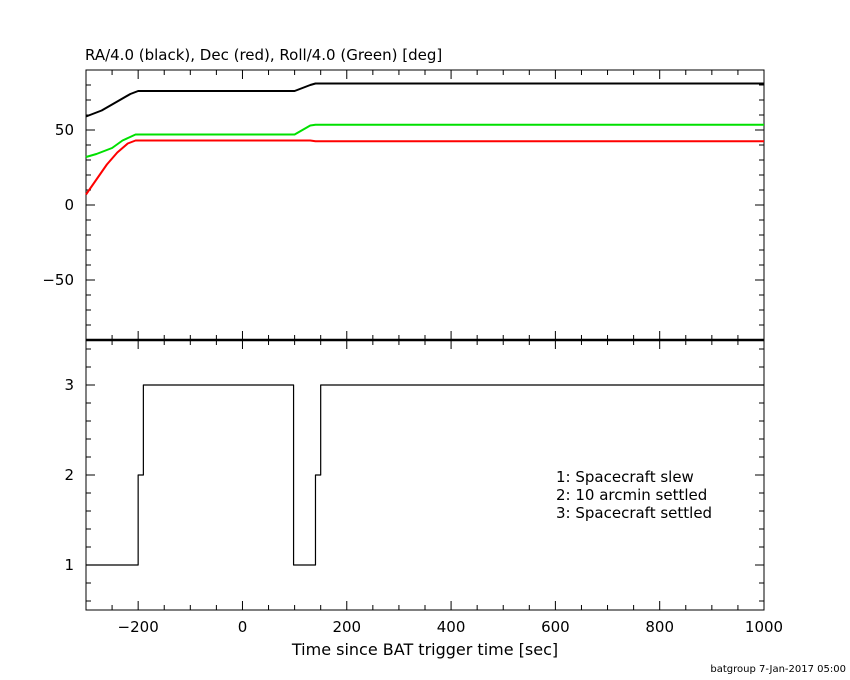 This screenshot has width=850, height=680. Describe the element at coordinates (58, 280) in the screenshot. I see `y-tick-label: −50` at that location.